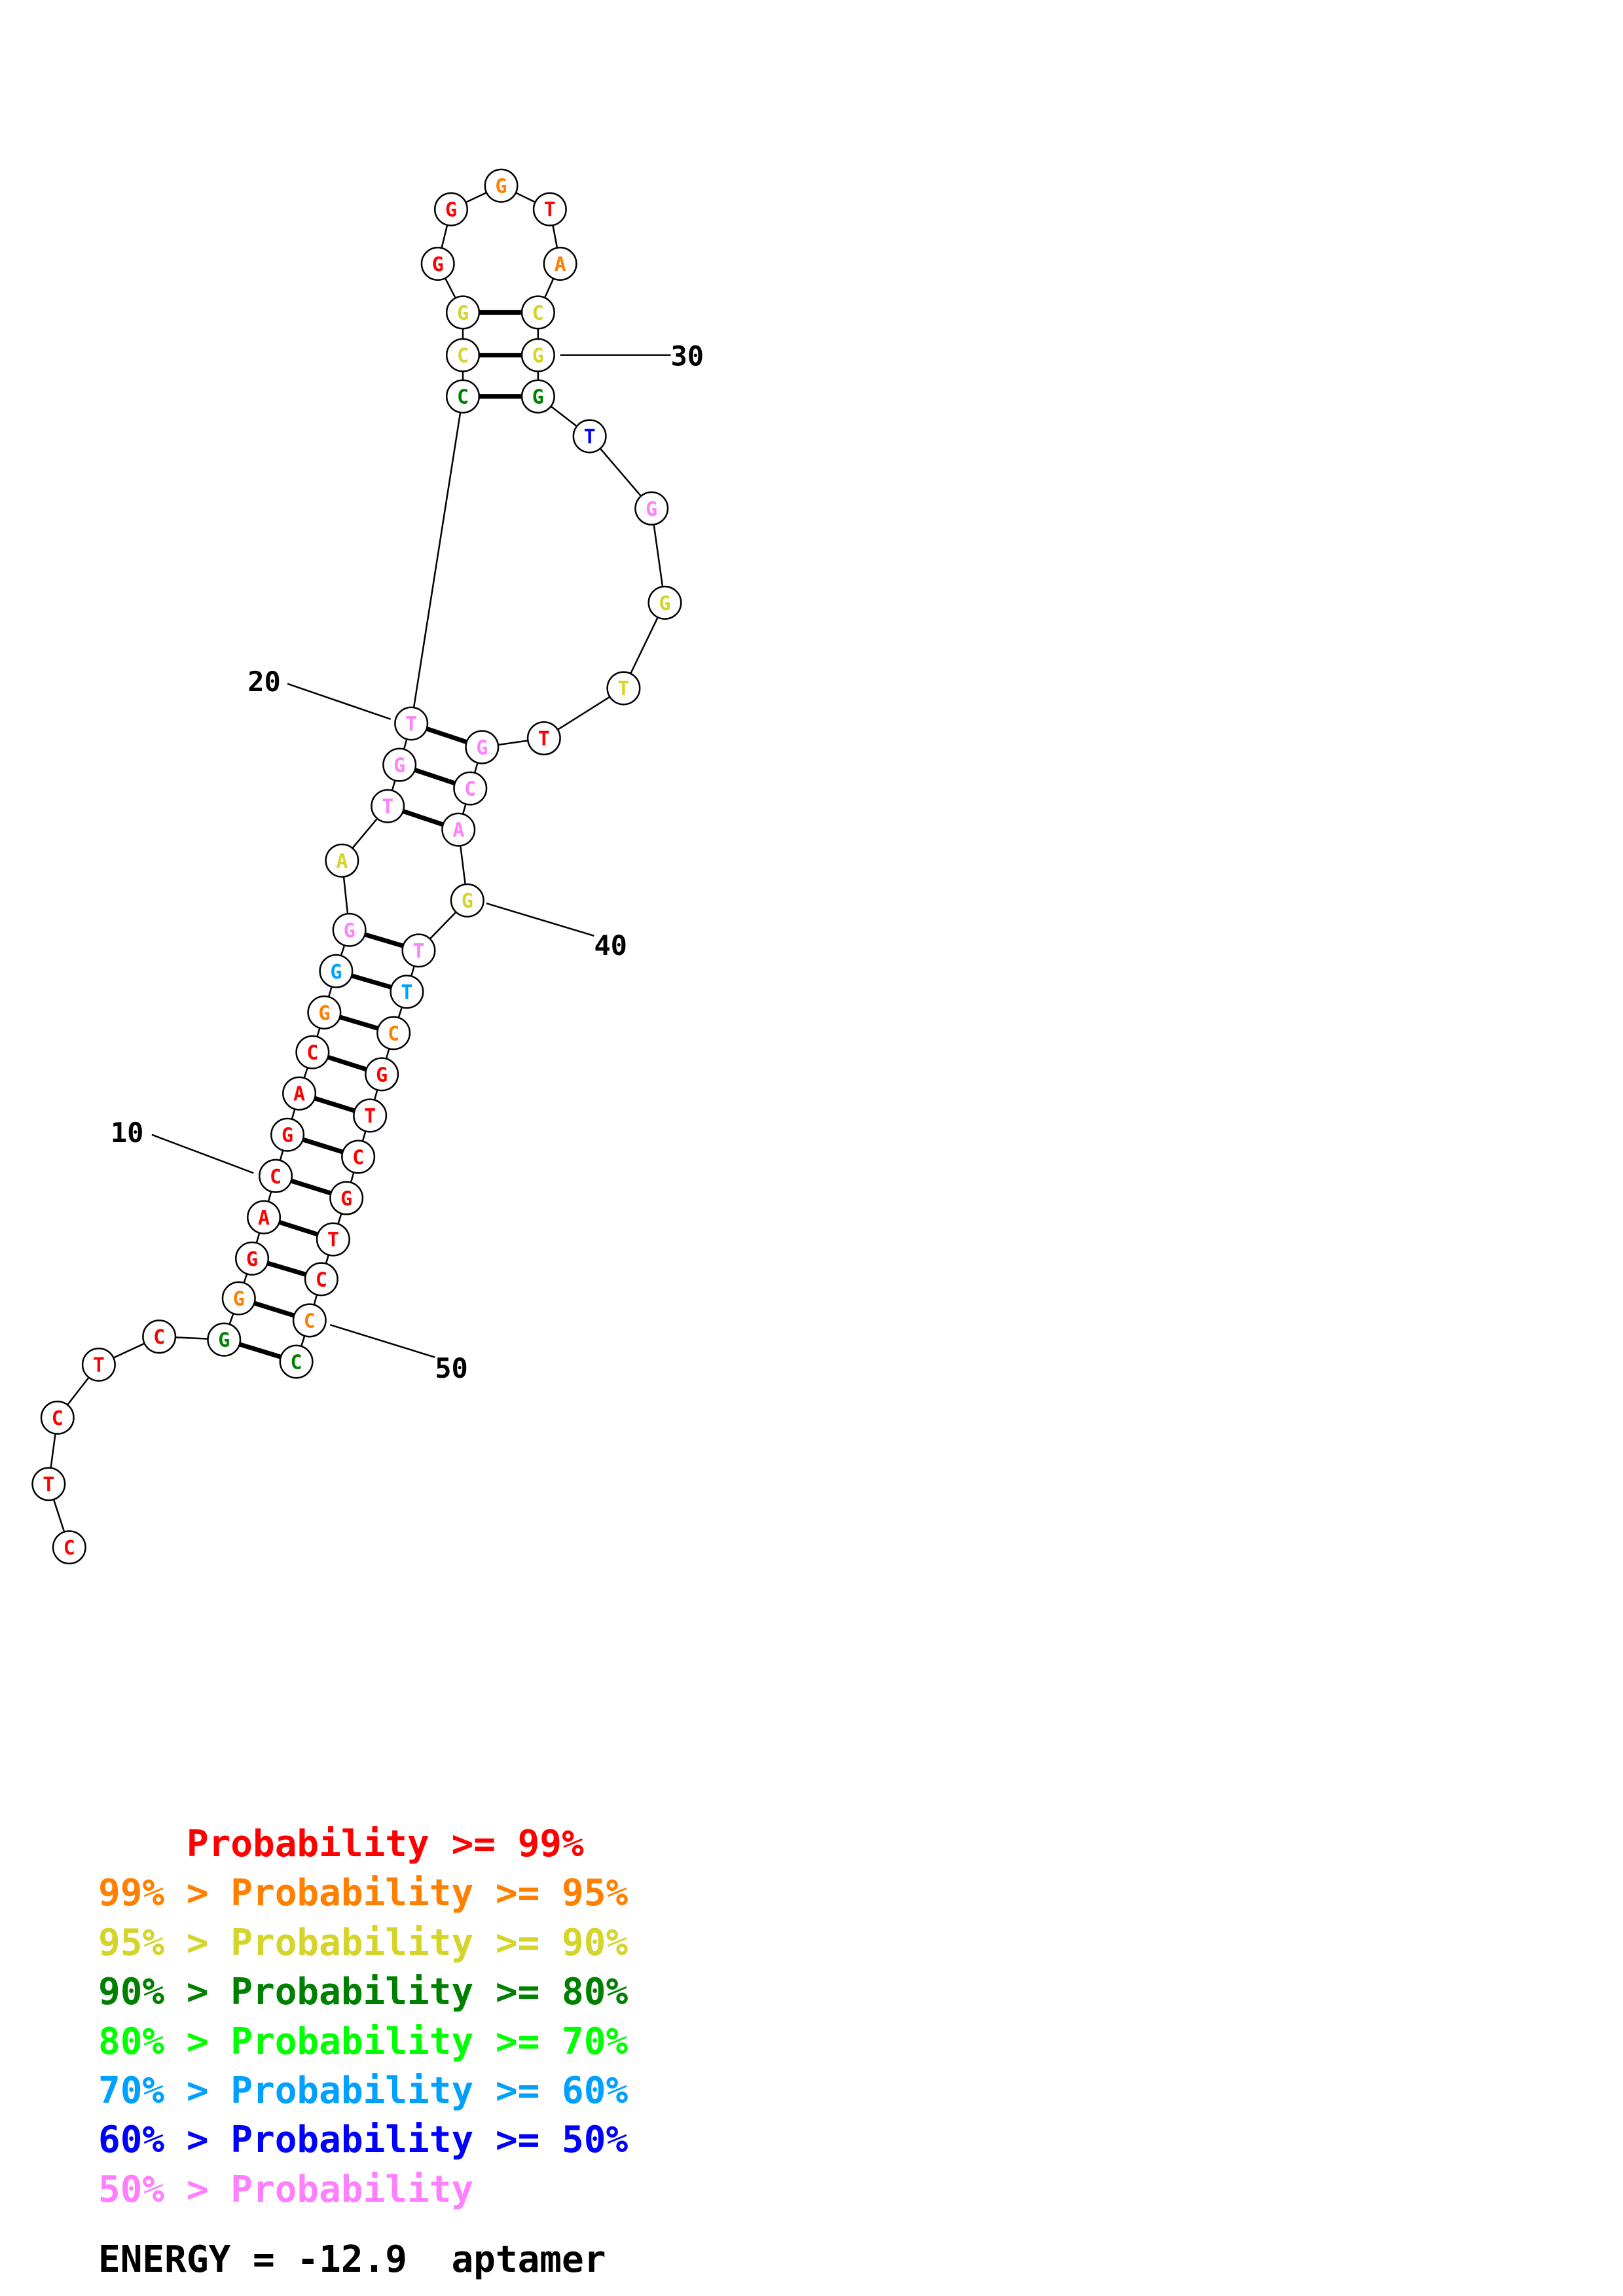 Image resolution: width=1623 pixels, height=2296 pixels. I want to click on nucleotide-7: G, so click(238, 1298).